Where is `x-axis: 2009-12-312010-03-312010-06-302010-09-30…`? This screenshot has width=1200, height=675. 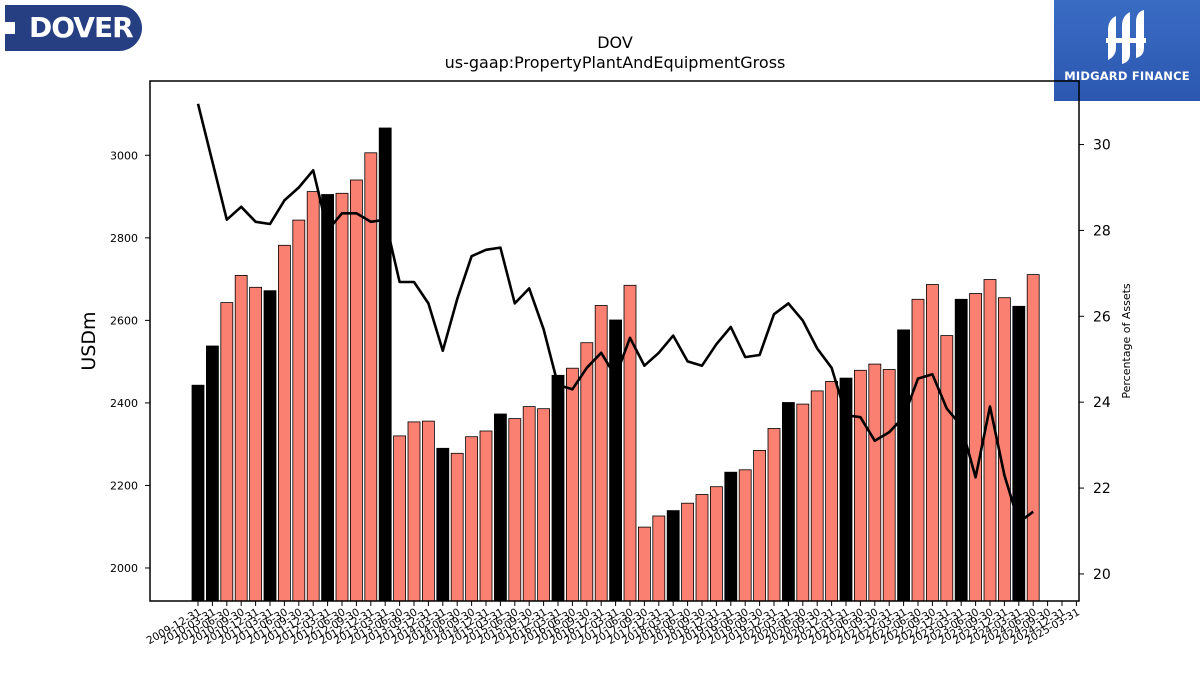 x-axis: 2009-12-312010-03-312010-06-302010-09-30… is located at coordinates (613, 624).